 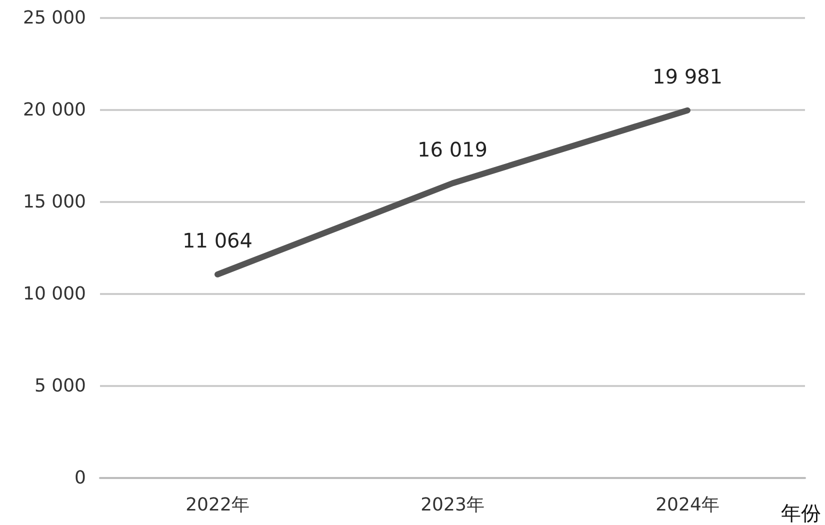 What do you see at coordinates (687, 76) in the screenshot?
I see `data-label: 19 981` at bounding box center [687, 76].